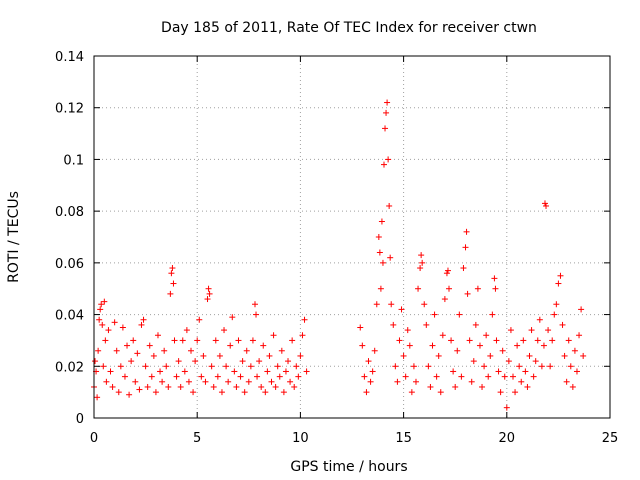 Image resolution: width=640 pixels, height=480 pixels. Describe the element at coordinates (73, 160) in the screenshot. I see `y-tick-label: 0.1` at that location.